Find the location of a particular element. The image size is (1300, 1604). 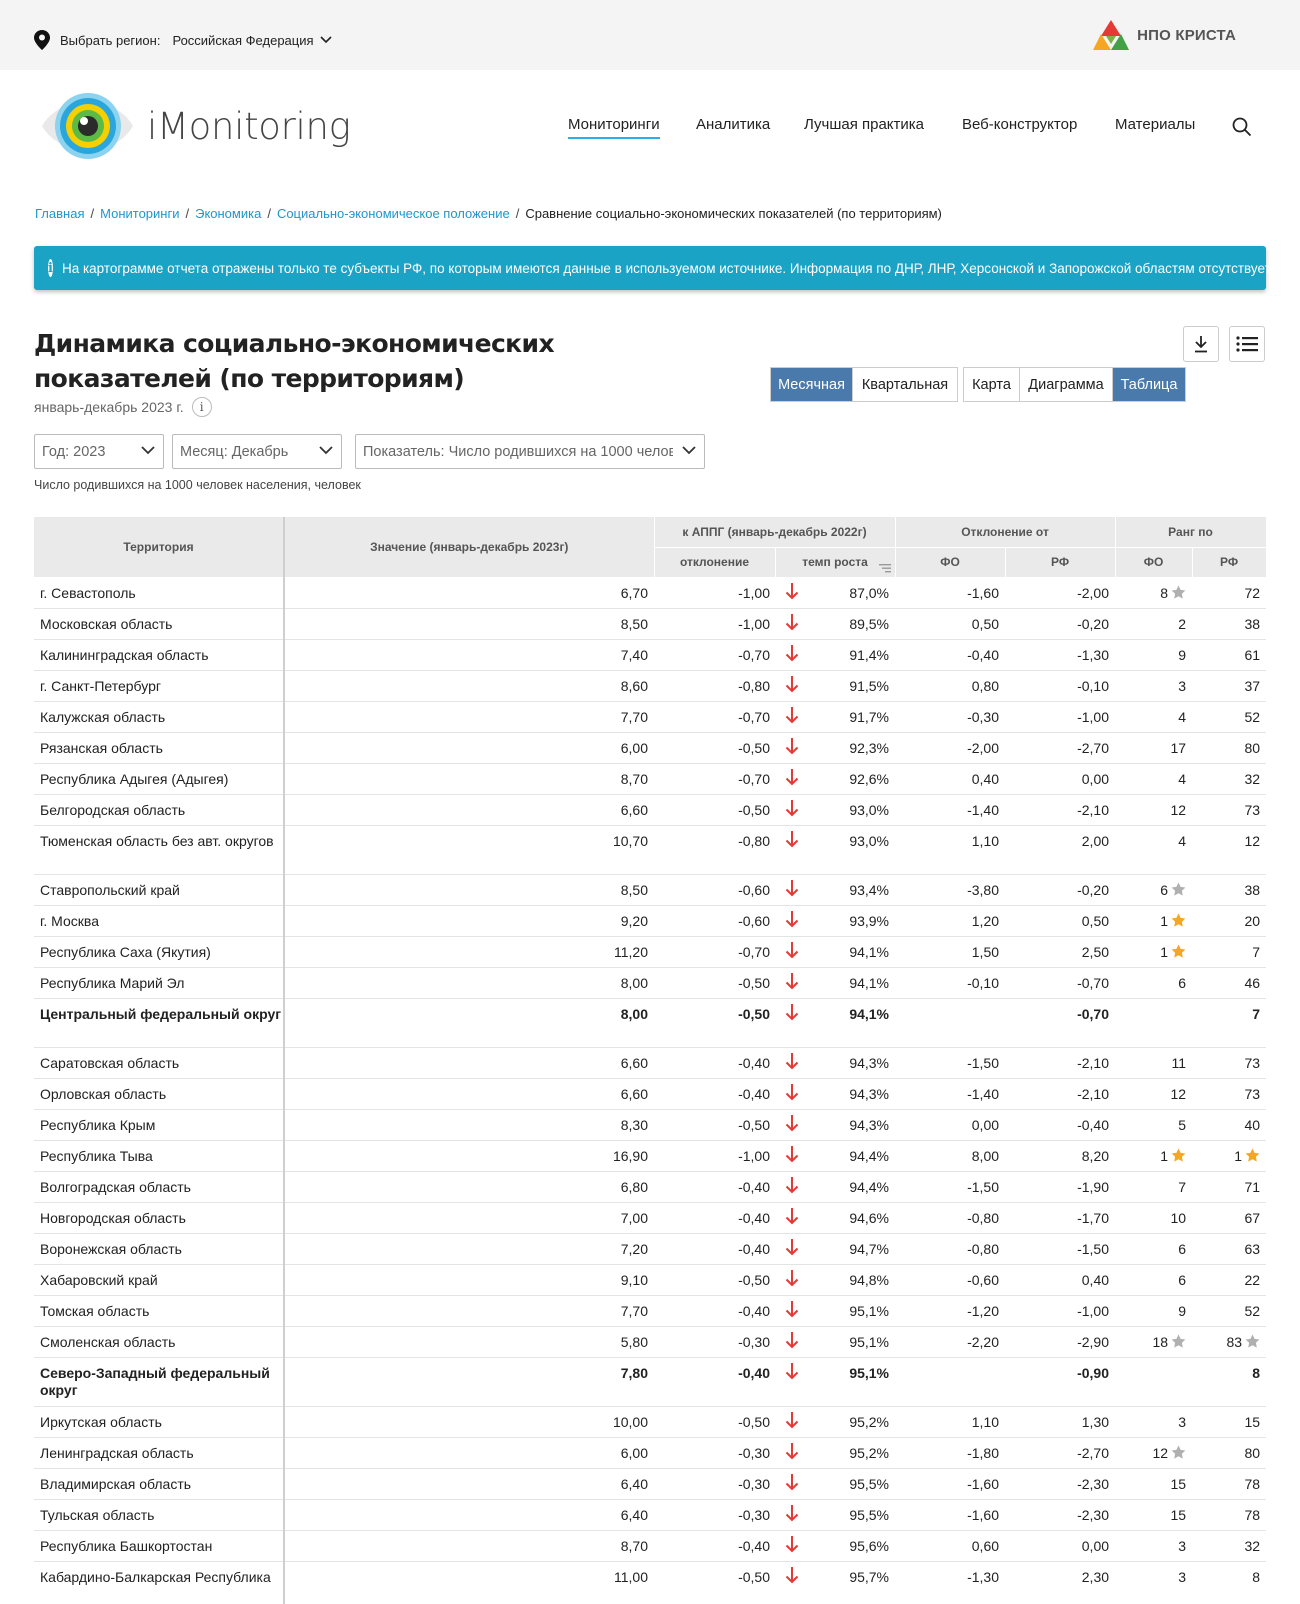

toggle-table: Таблица is located at coordinates (1149, 384).